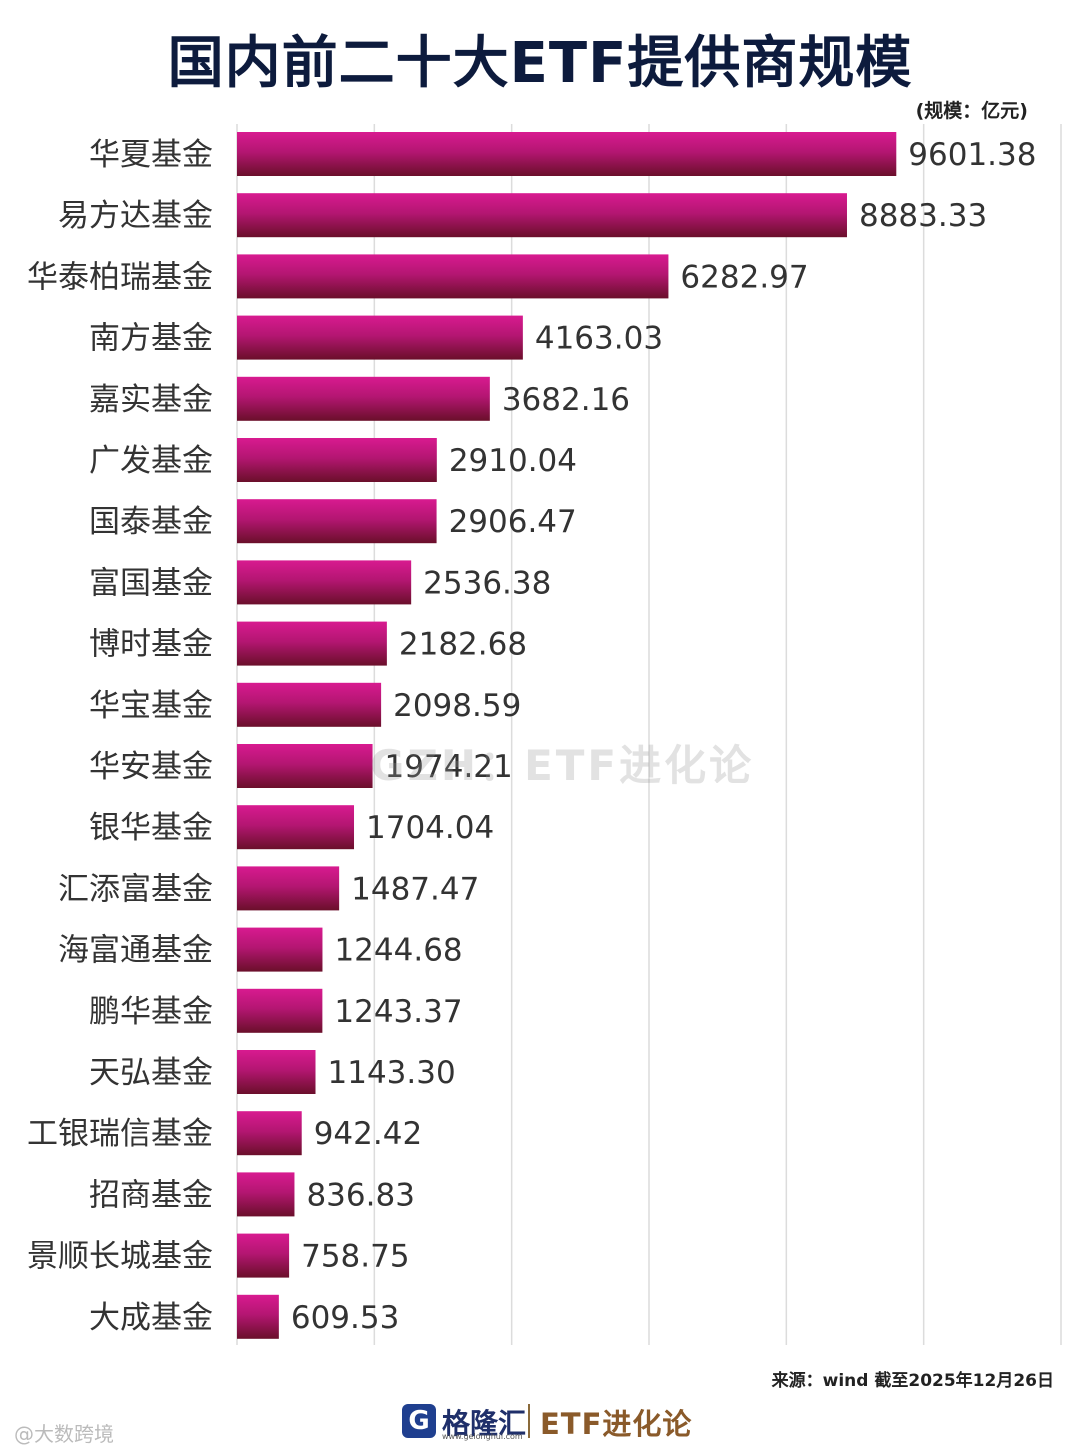 Image resolution: width=1080 pixels, height=1453 pixels. I want to click on value-label: 4163.03, so click(599, 339).